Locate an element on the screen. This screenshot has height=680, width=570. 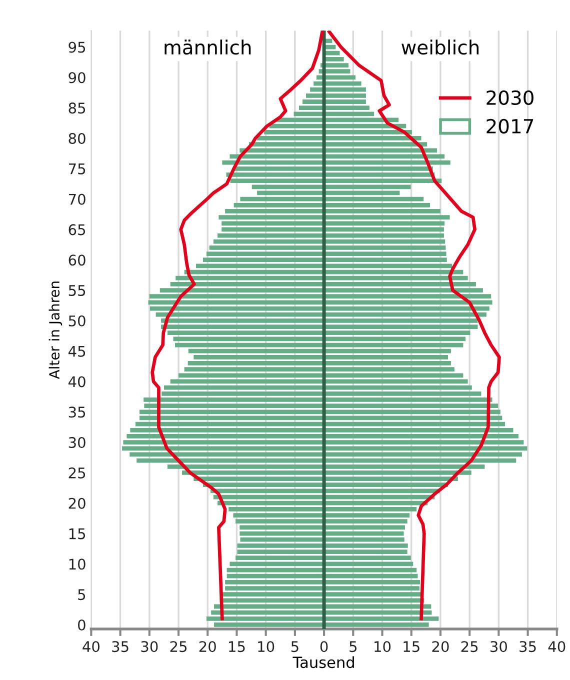
y-tick-label: 50 is located at coordinates (77, 320).